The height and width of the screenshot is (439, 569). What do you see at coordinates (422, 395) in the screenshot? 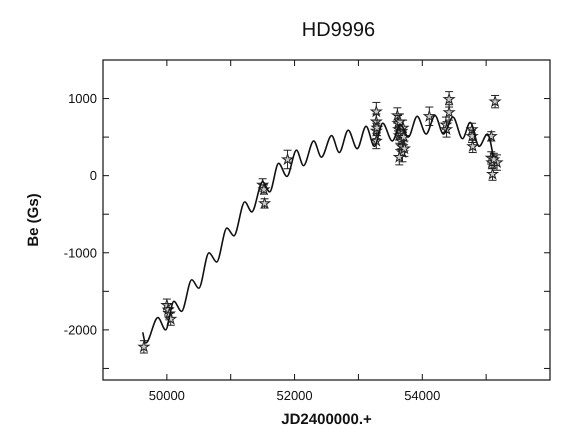
I see `x-tick-label: 54000` at bounding box center [422, 395].